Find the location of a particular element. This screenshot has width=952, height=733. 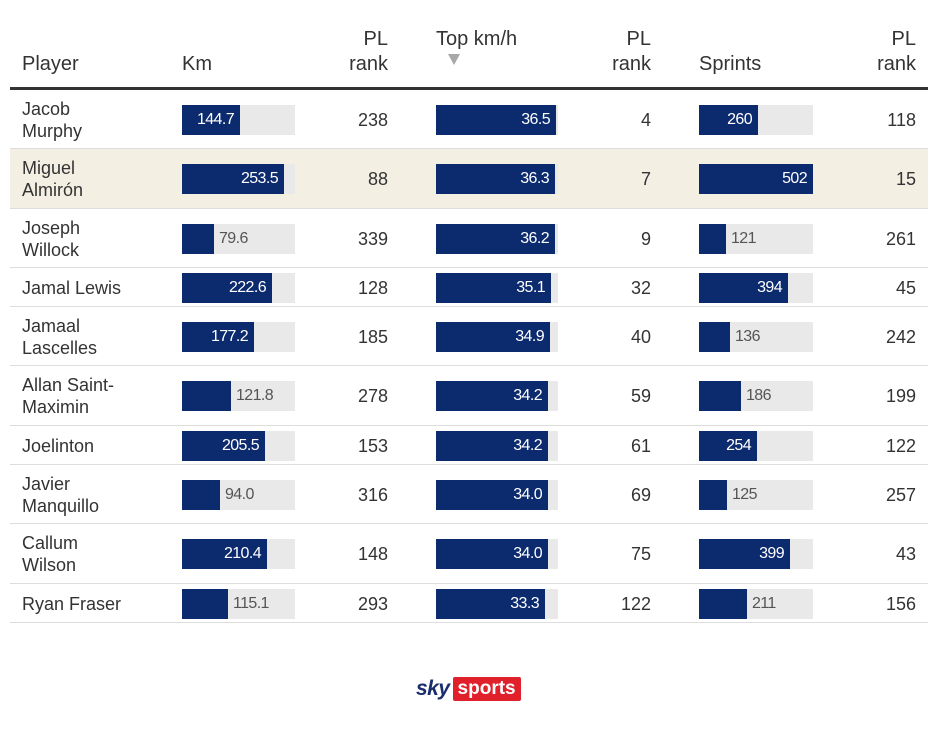

km-rank: 293 is located at coordinates (372, 604).